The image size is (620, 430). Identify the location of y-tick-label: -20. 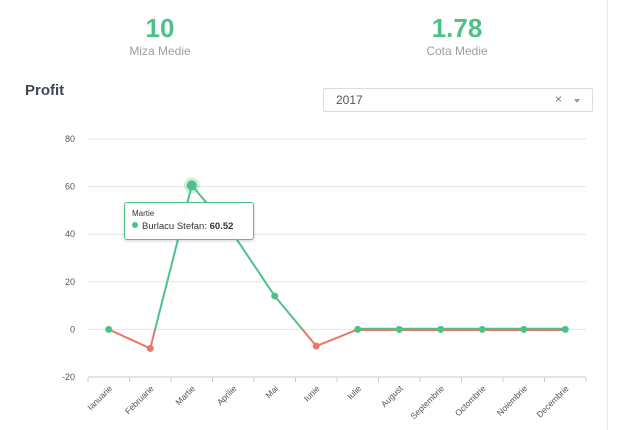
(68, 377).